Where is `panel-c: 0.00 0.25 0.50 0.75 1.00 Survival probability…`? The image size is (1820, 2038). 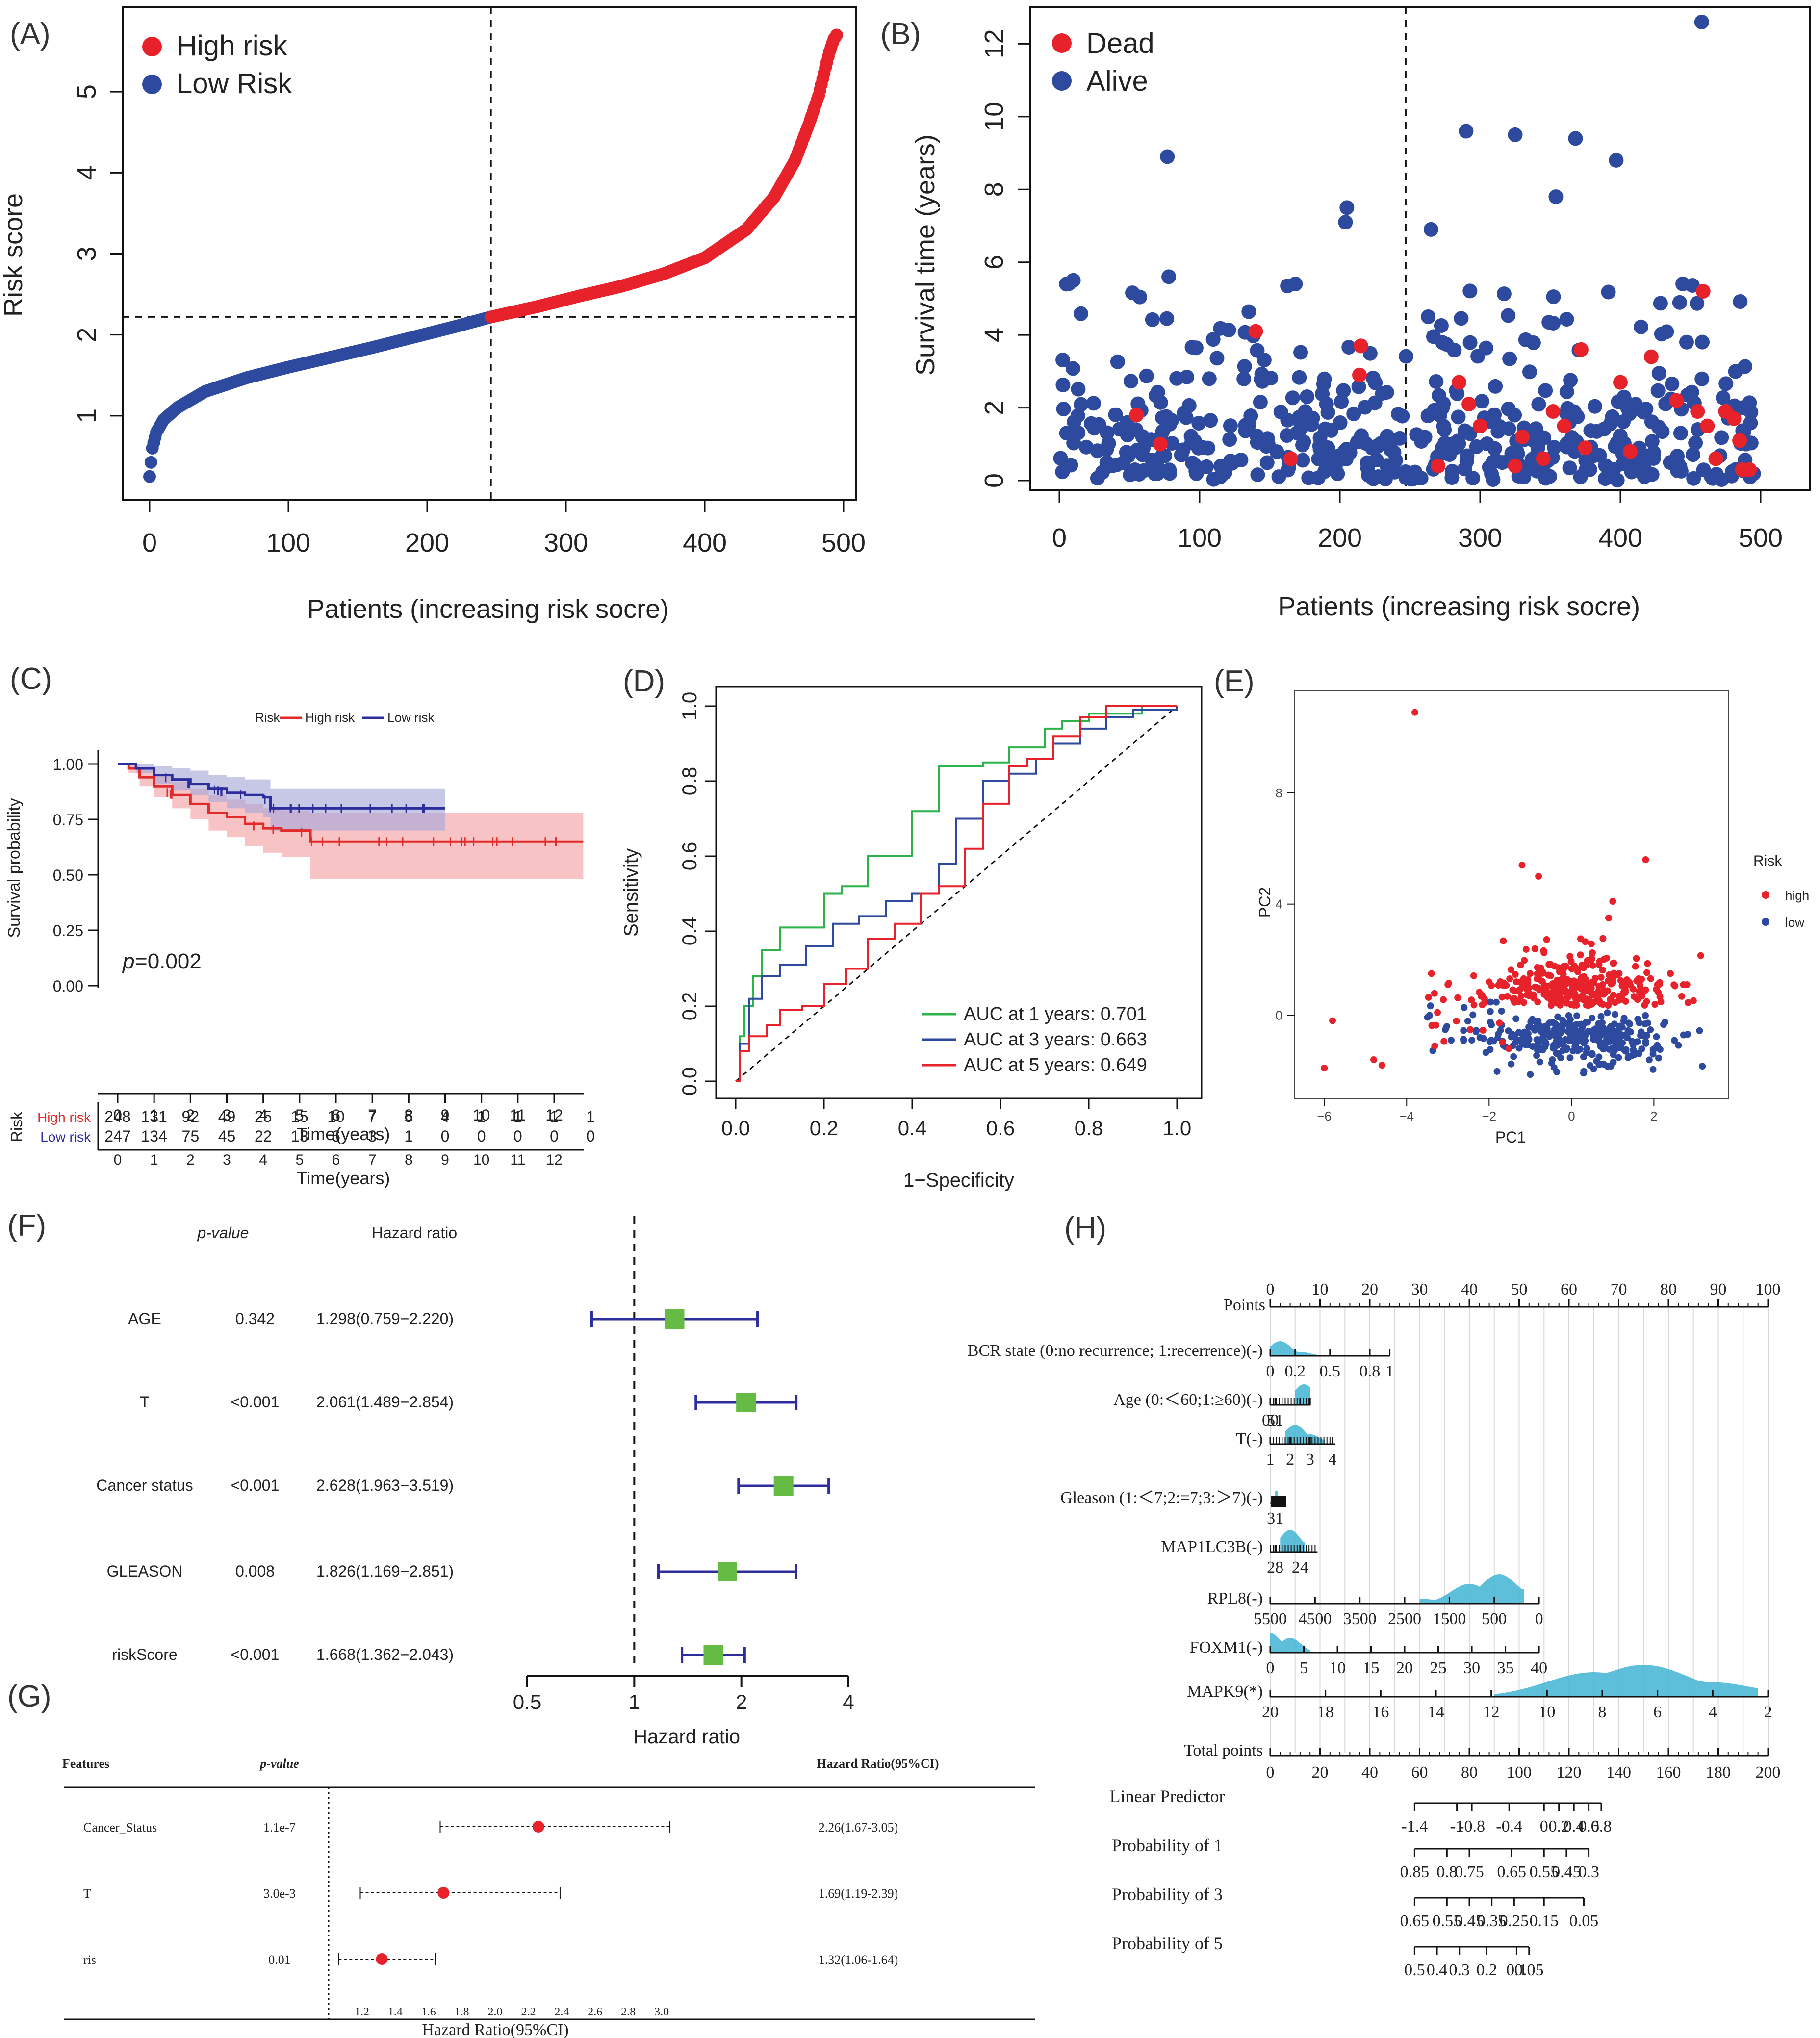
panel-c: 0.00 0.25 0.50 0.75 1.00 Survival probability… is located at coordinates (300, 949).